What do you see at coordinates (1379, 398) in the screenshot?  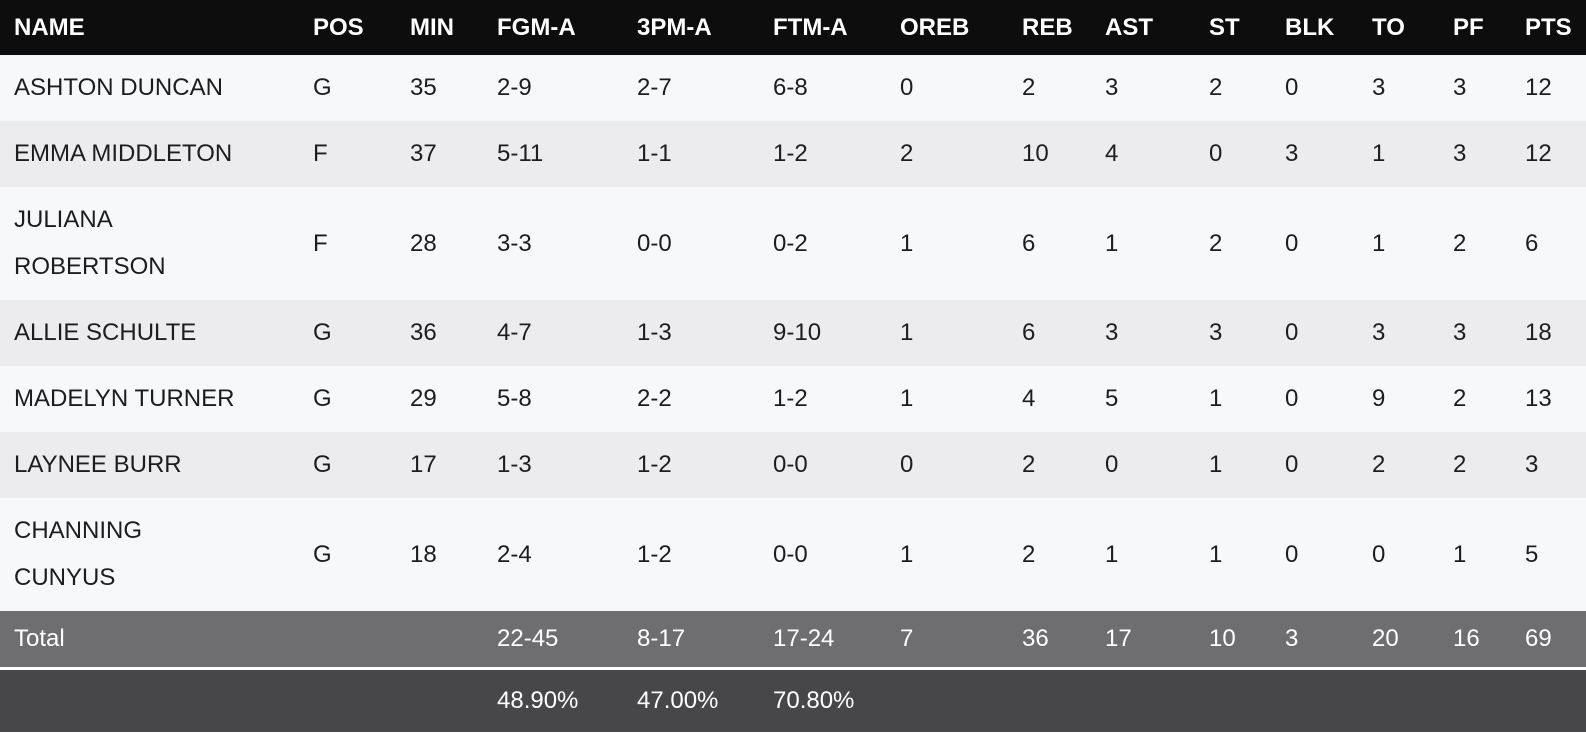 I see `cell-to: 9` at bounding box center [1379, 398].